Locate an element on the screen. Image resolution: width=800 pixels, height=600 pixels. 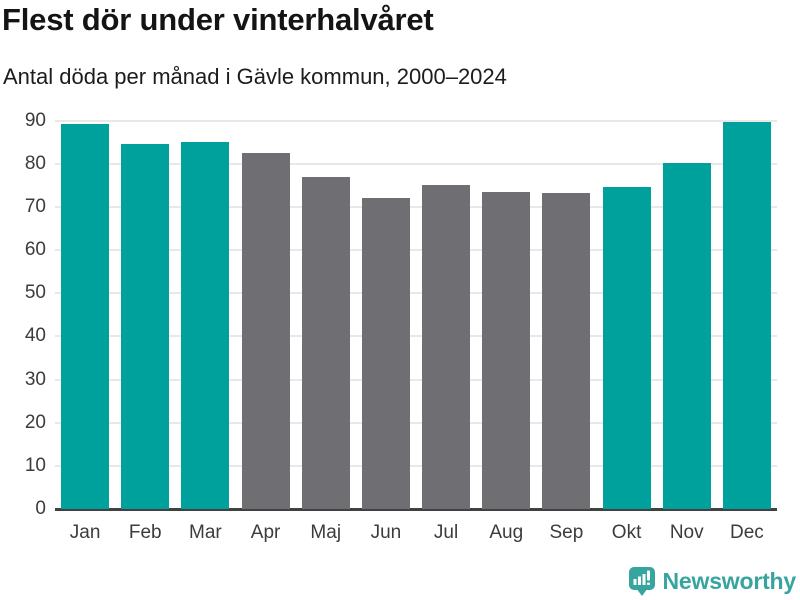
y-axis-tick-label-60: 60 is located at coordinates (35, 250).